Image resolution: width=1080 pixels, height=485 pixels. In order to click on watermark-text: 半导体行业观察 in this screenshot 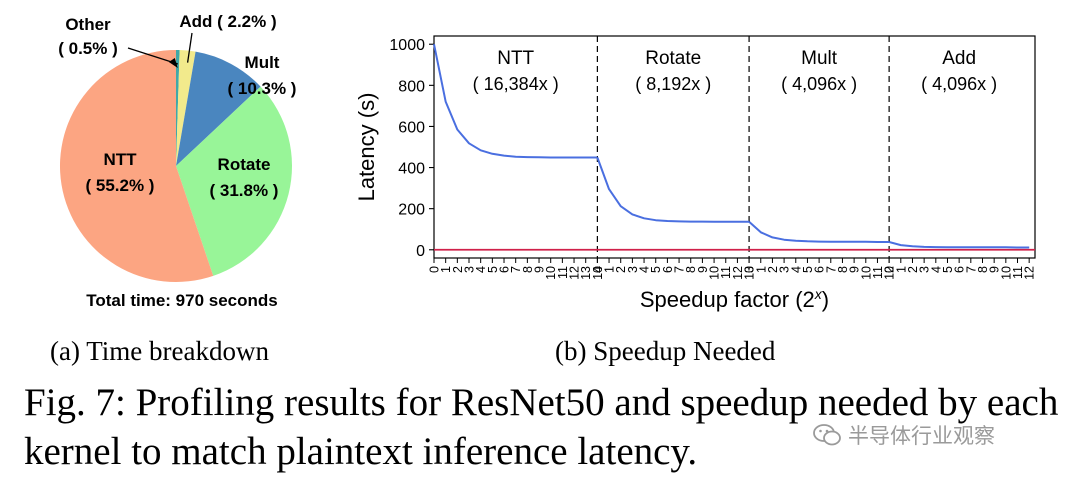, I will do `click(921, 436)`.